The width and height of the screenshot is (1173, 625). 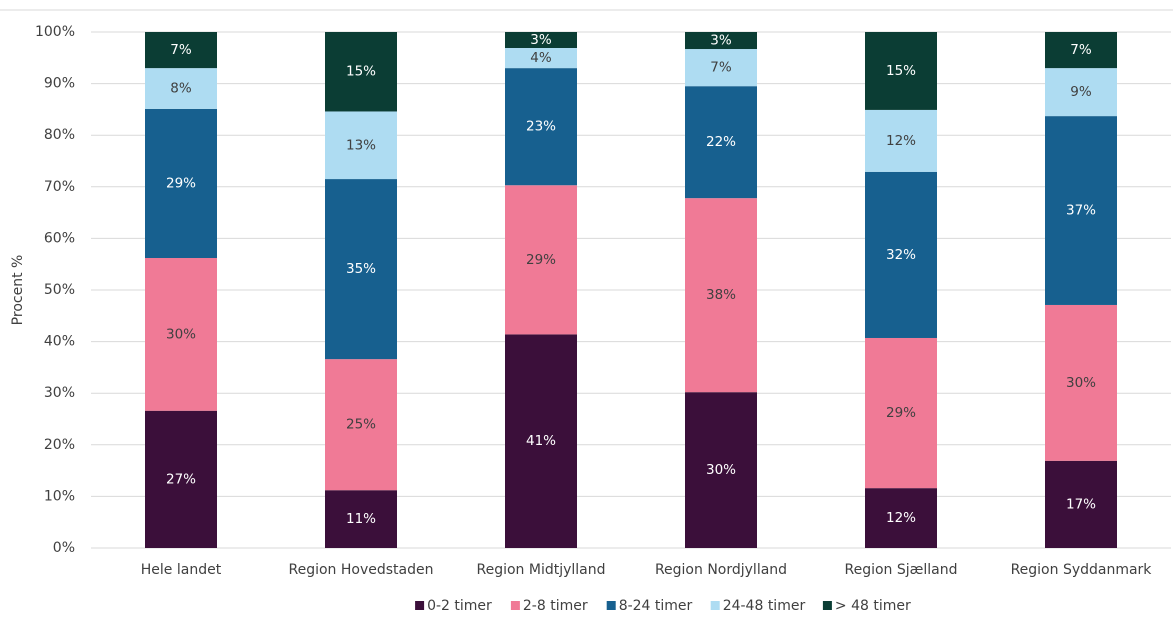 I want to click on legend-label: 0-2 timer, so click(x=459, y=606).